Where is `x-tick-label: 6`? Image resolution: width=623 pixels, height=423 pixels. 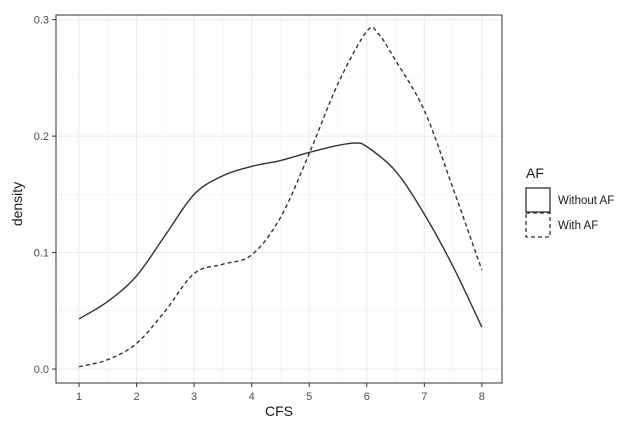
x-tick-label: 6 is located at coordinates (367, 397).